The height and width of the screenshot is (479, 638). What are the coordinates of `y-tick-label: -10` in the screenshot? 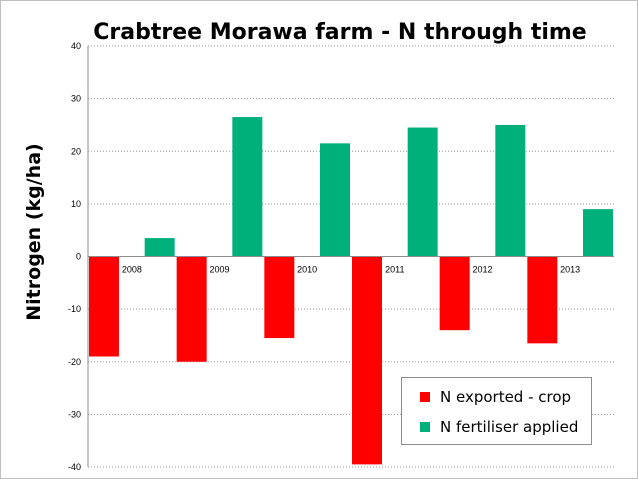 It's located at (74, 309).